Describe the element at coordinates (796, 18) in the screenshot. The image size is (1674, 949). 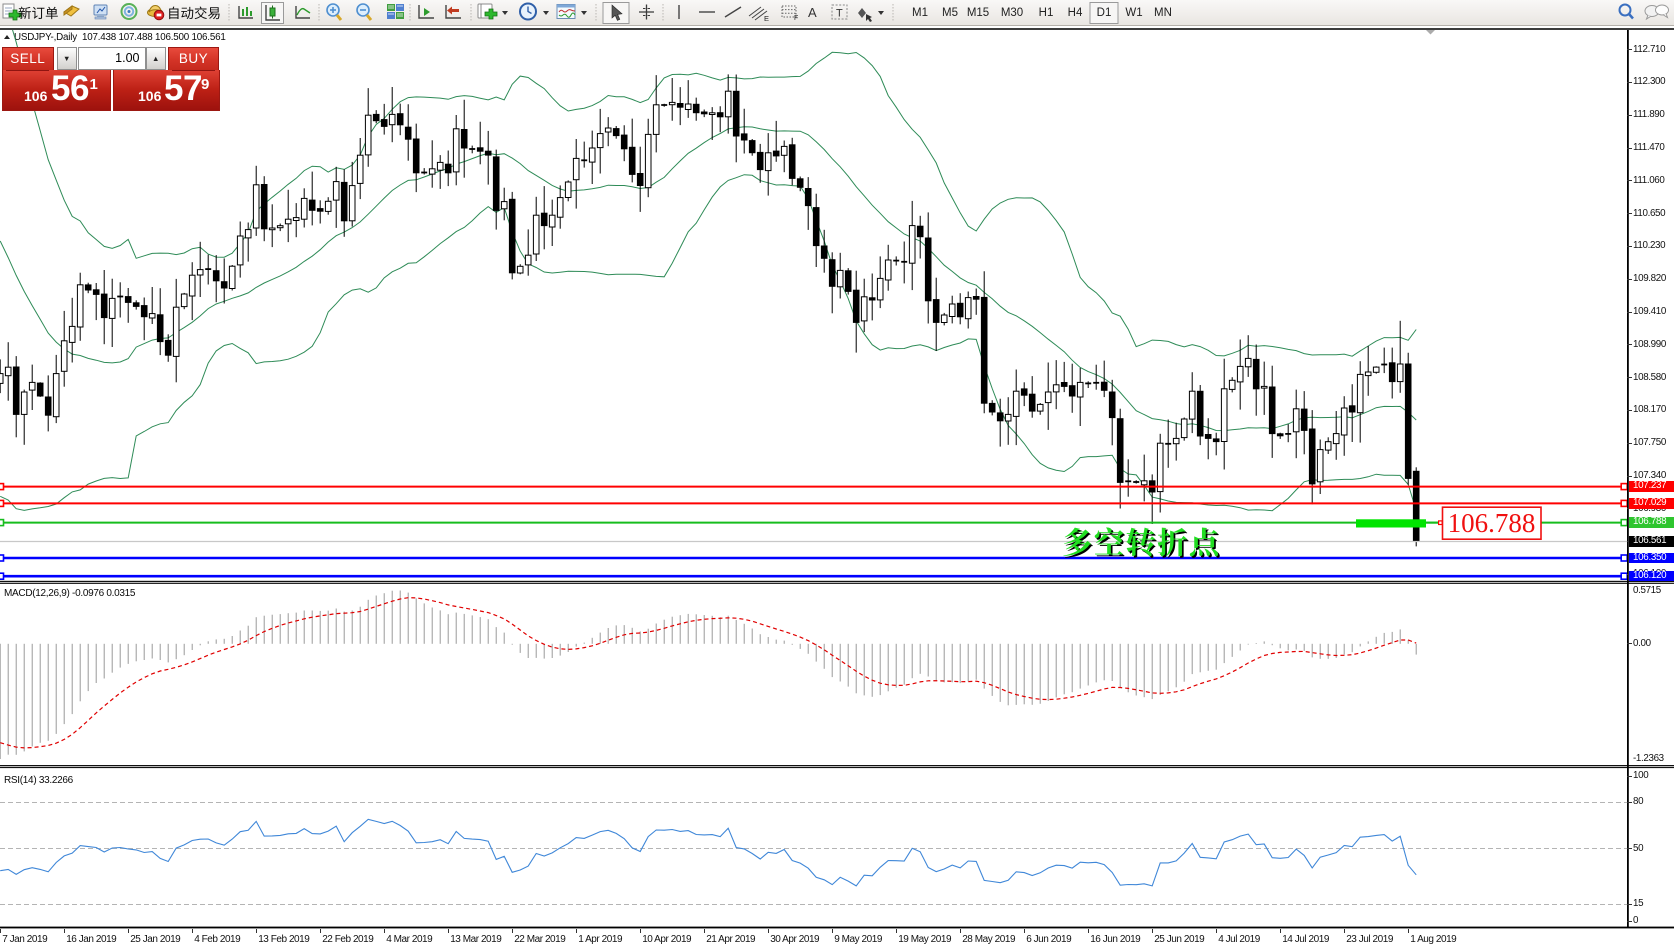
I see `svg-text: F` at that location.